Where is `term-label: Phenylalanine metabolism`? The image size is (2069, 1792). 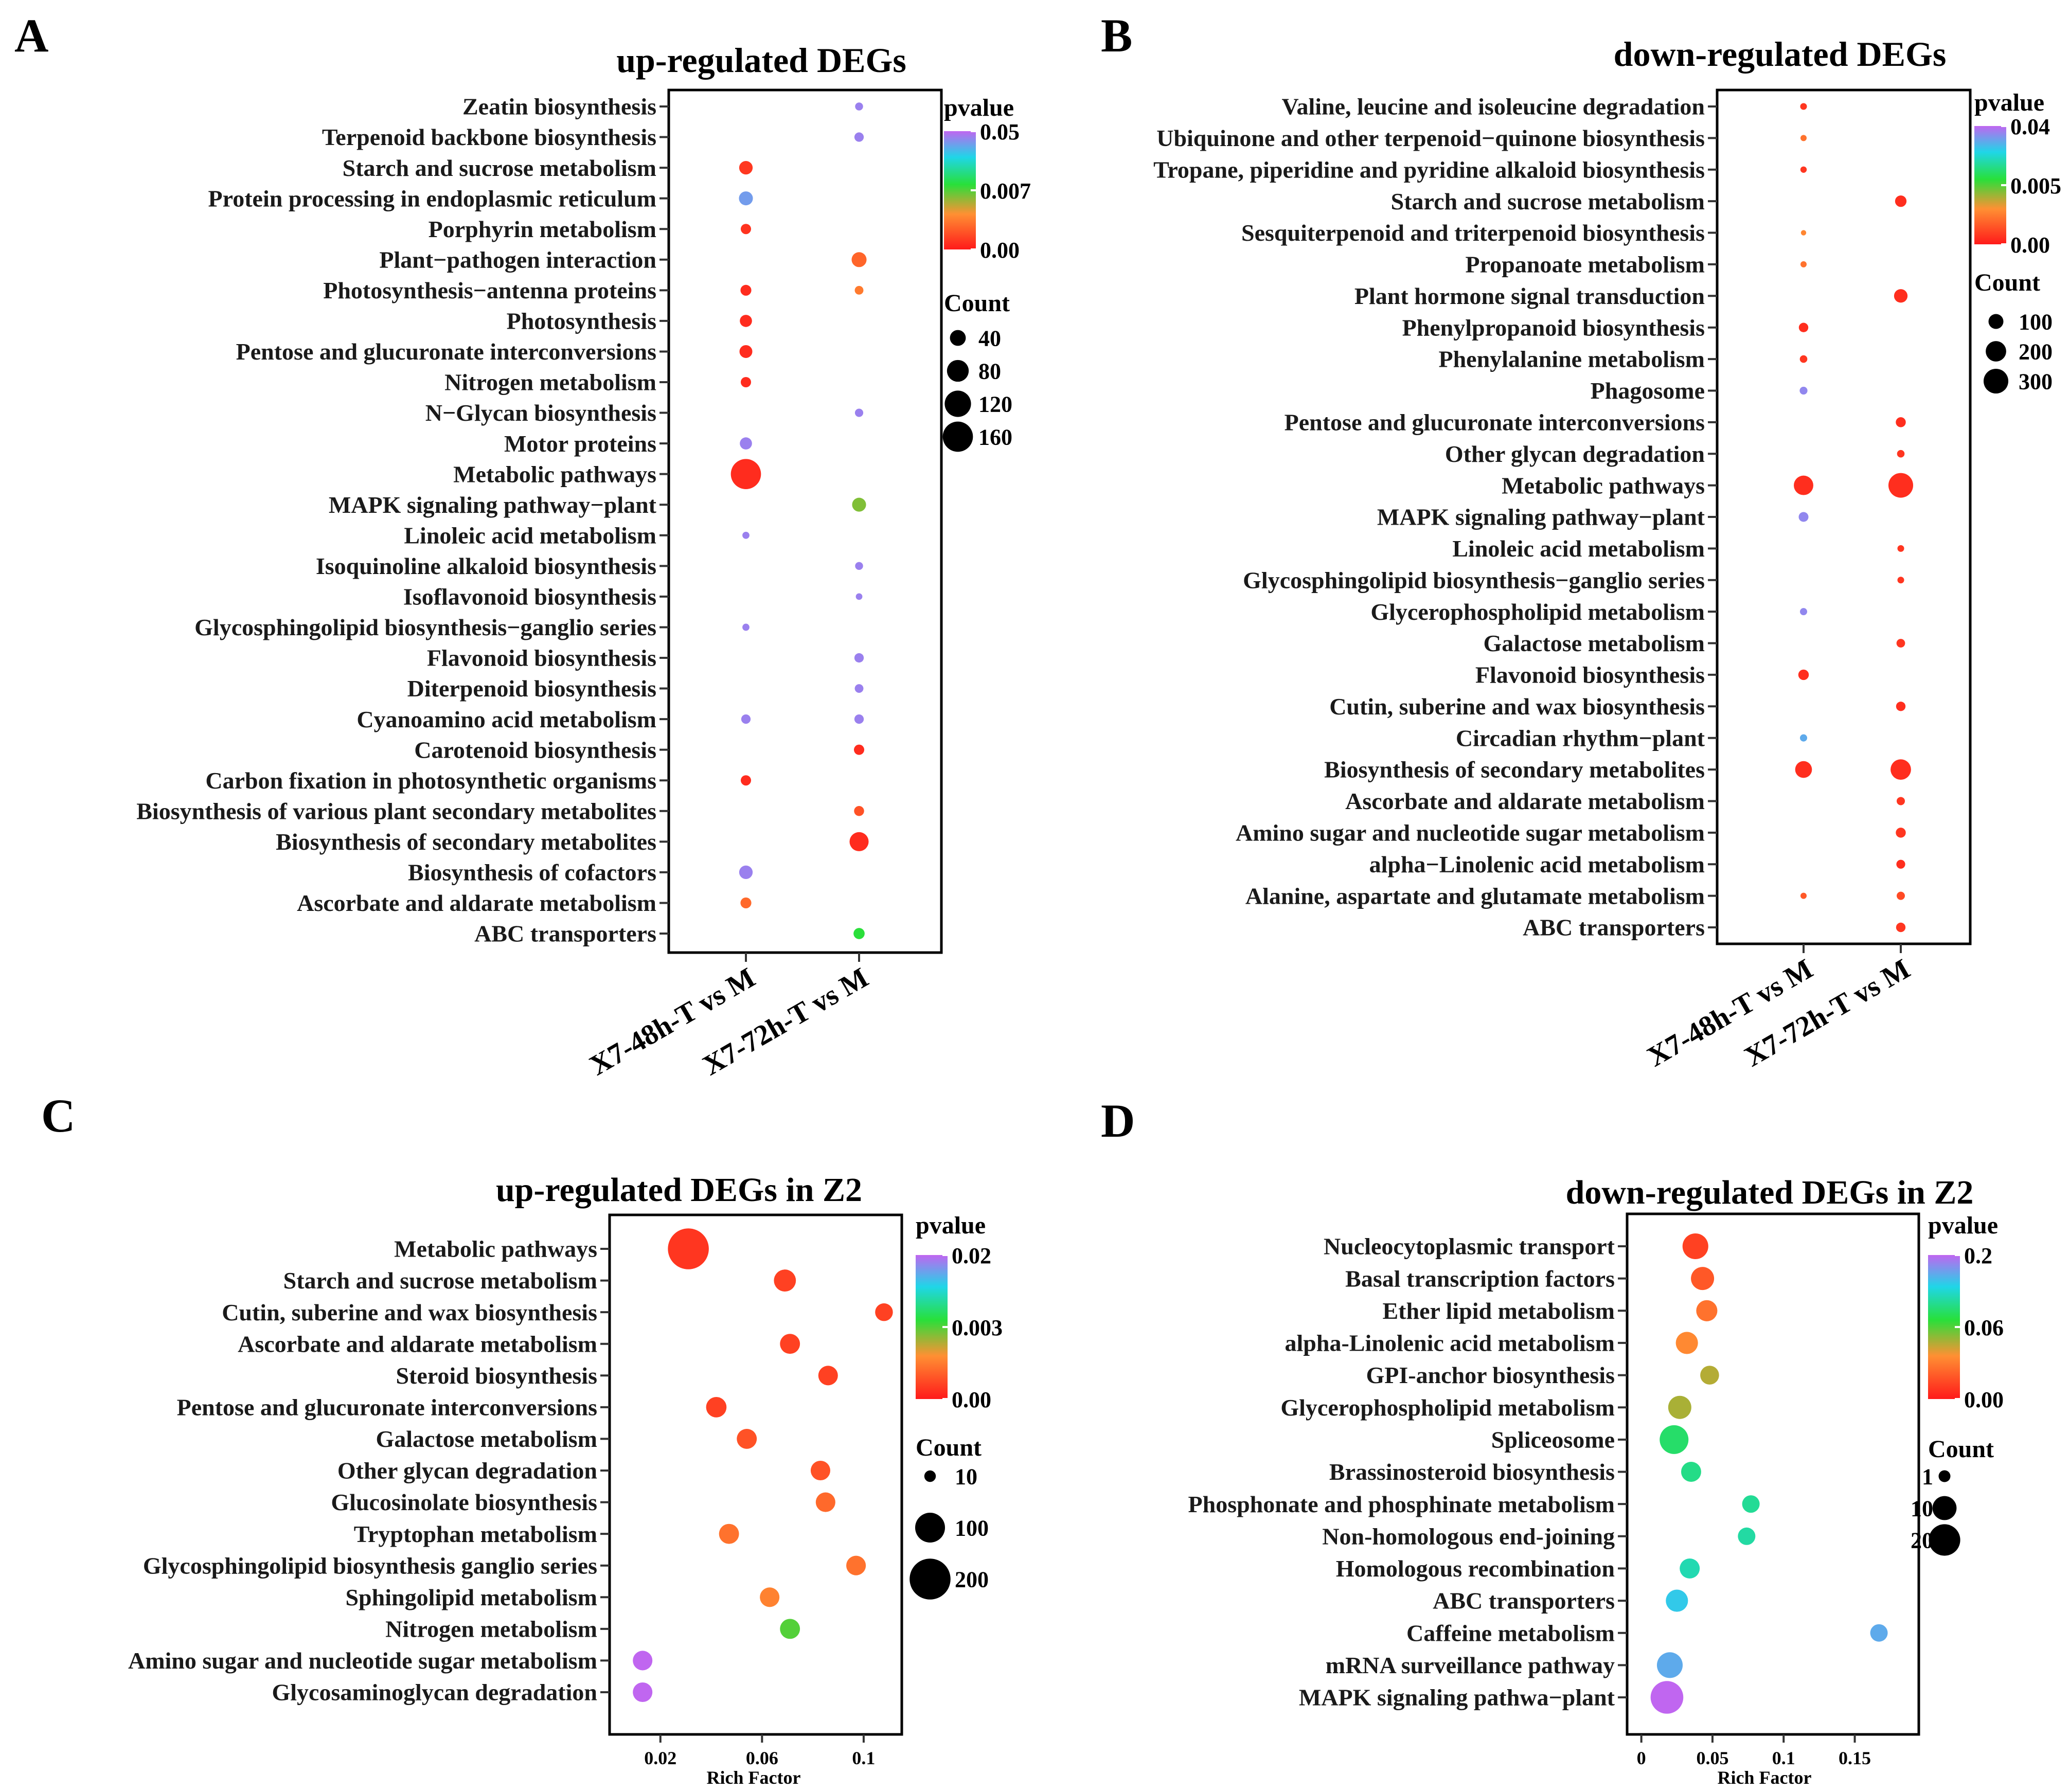 term-label: Phenylalanine metabolism is located at coordinates (1571, 359).